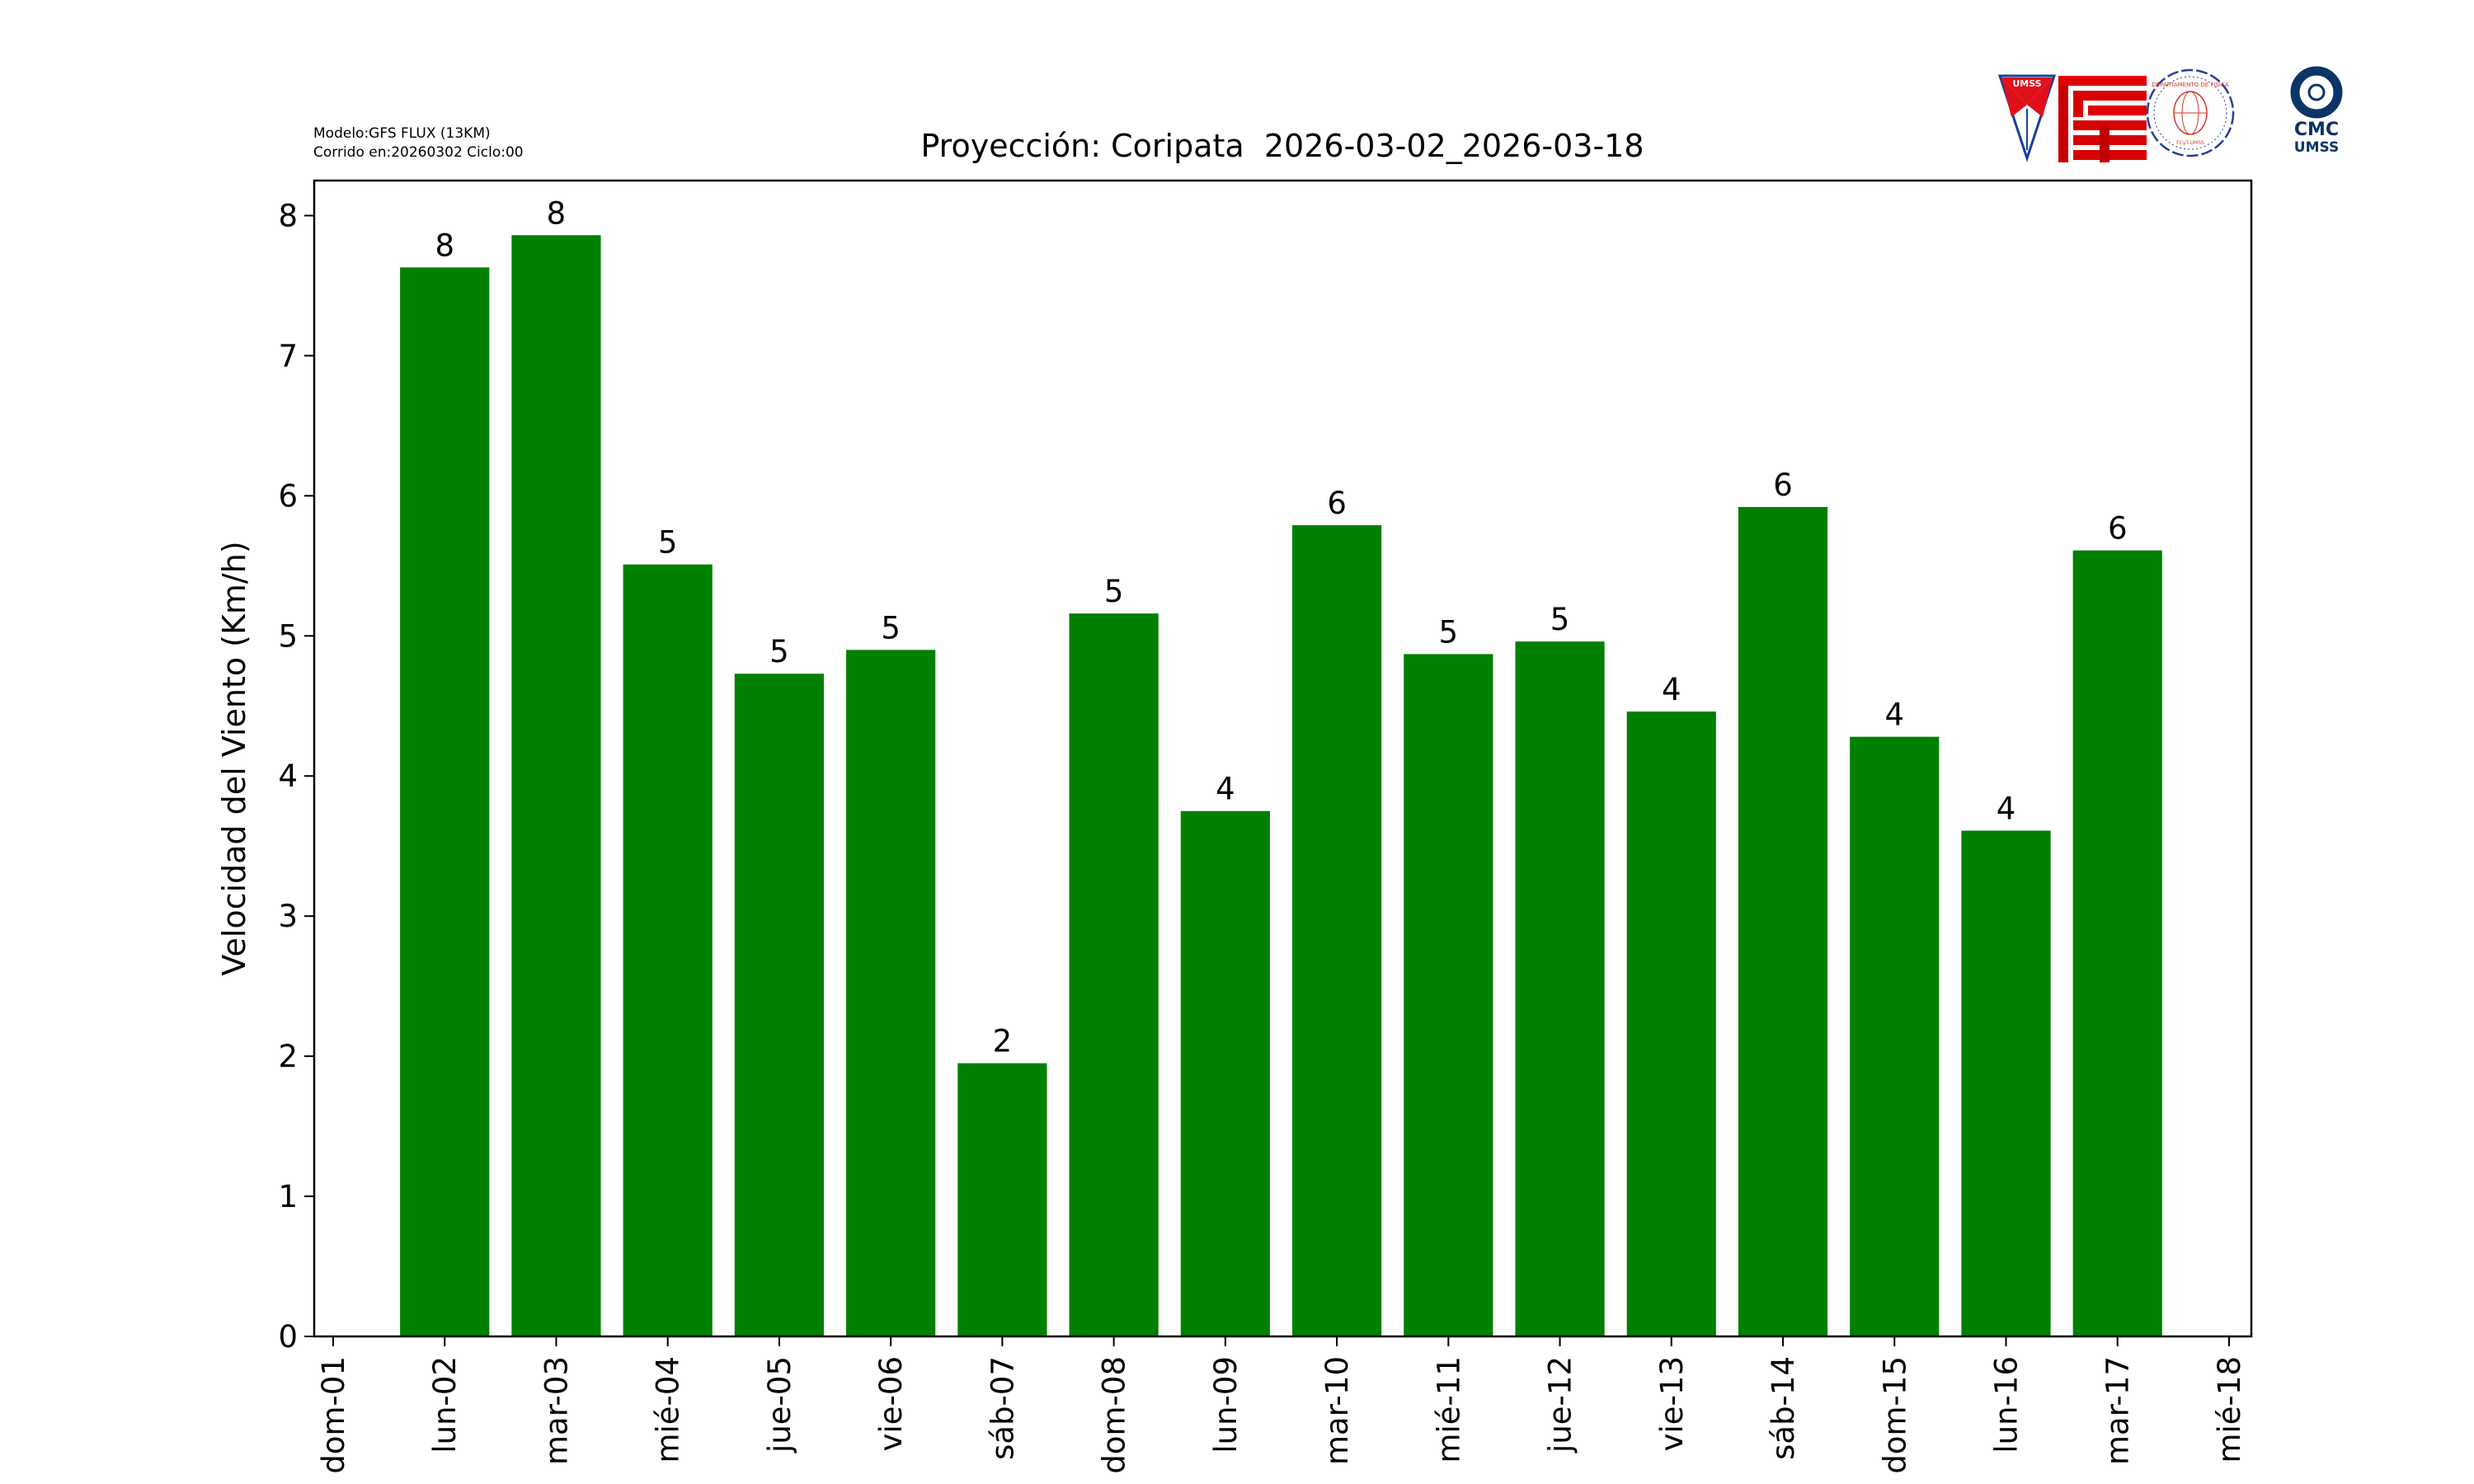 The height and width of the screenshot is (1484, 2474). Describe the element at coordinates (1002, 1408) in the screenshot. I see `x-tick-label: sáb-07` at that location.